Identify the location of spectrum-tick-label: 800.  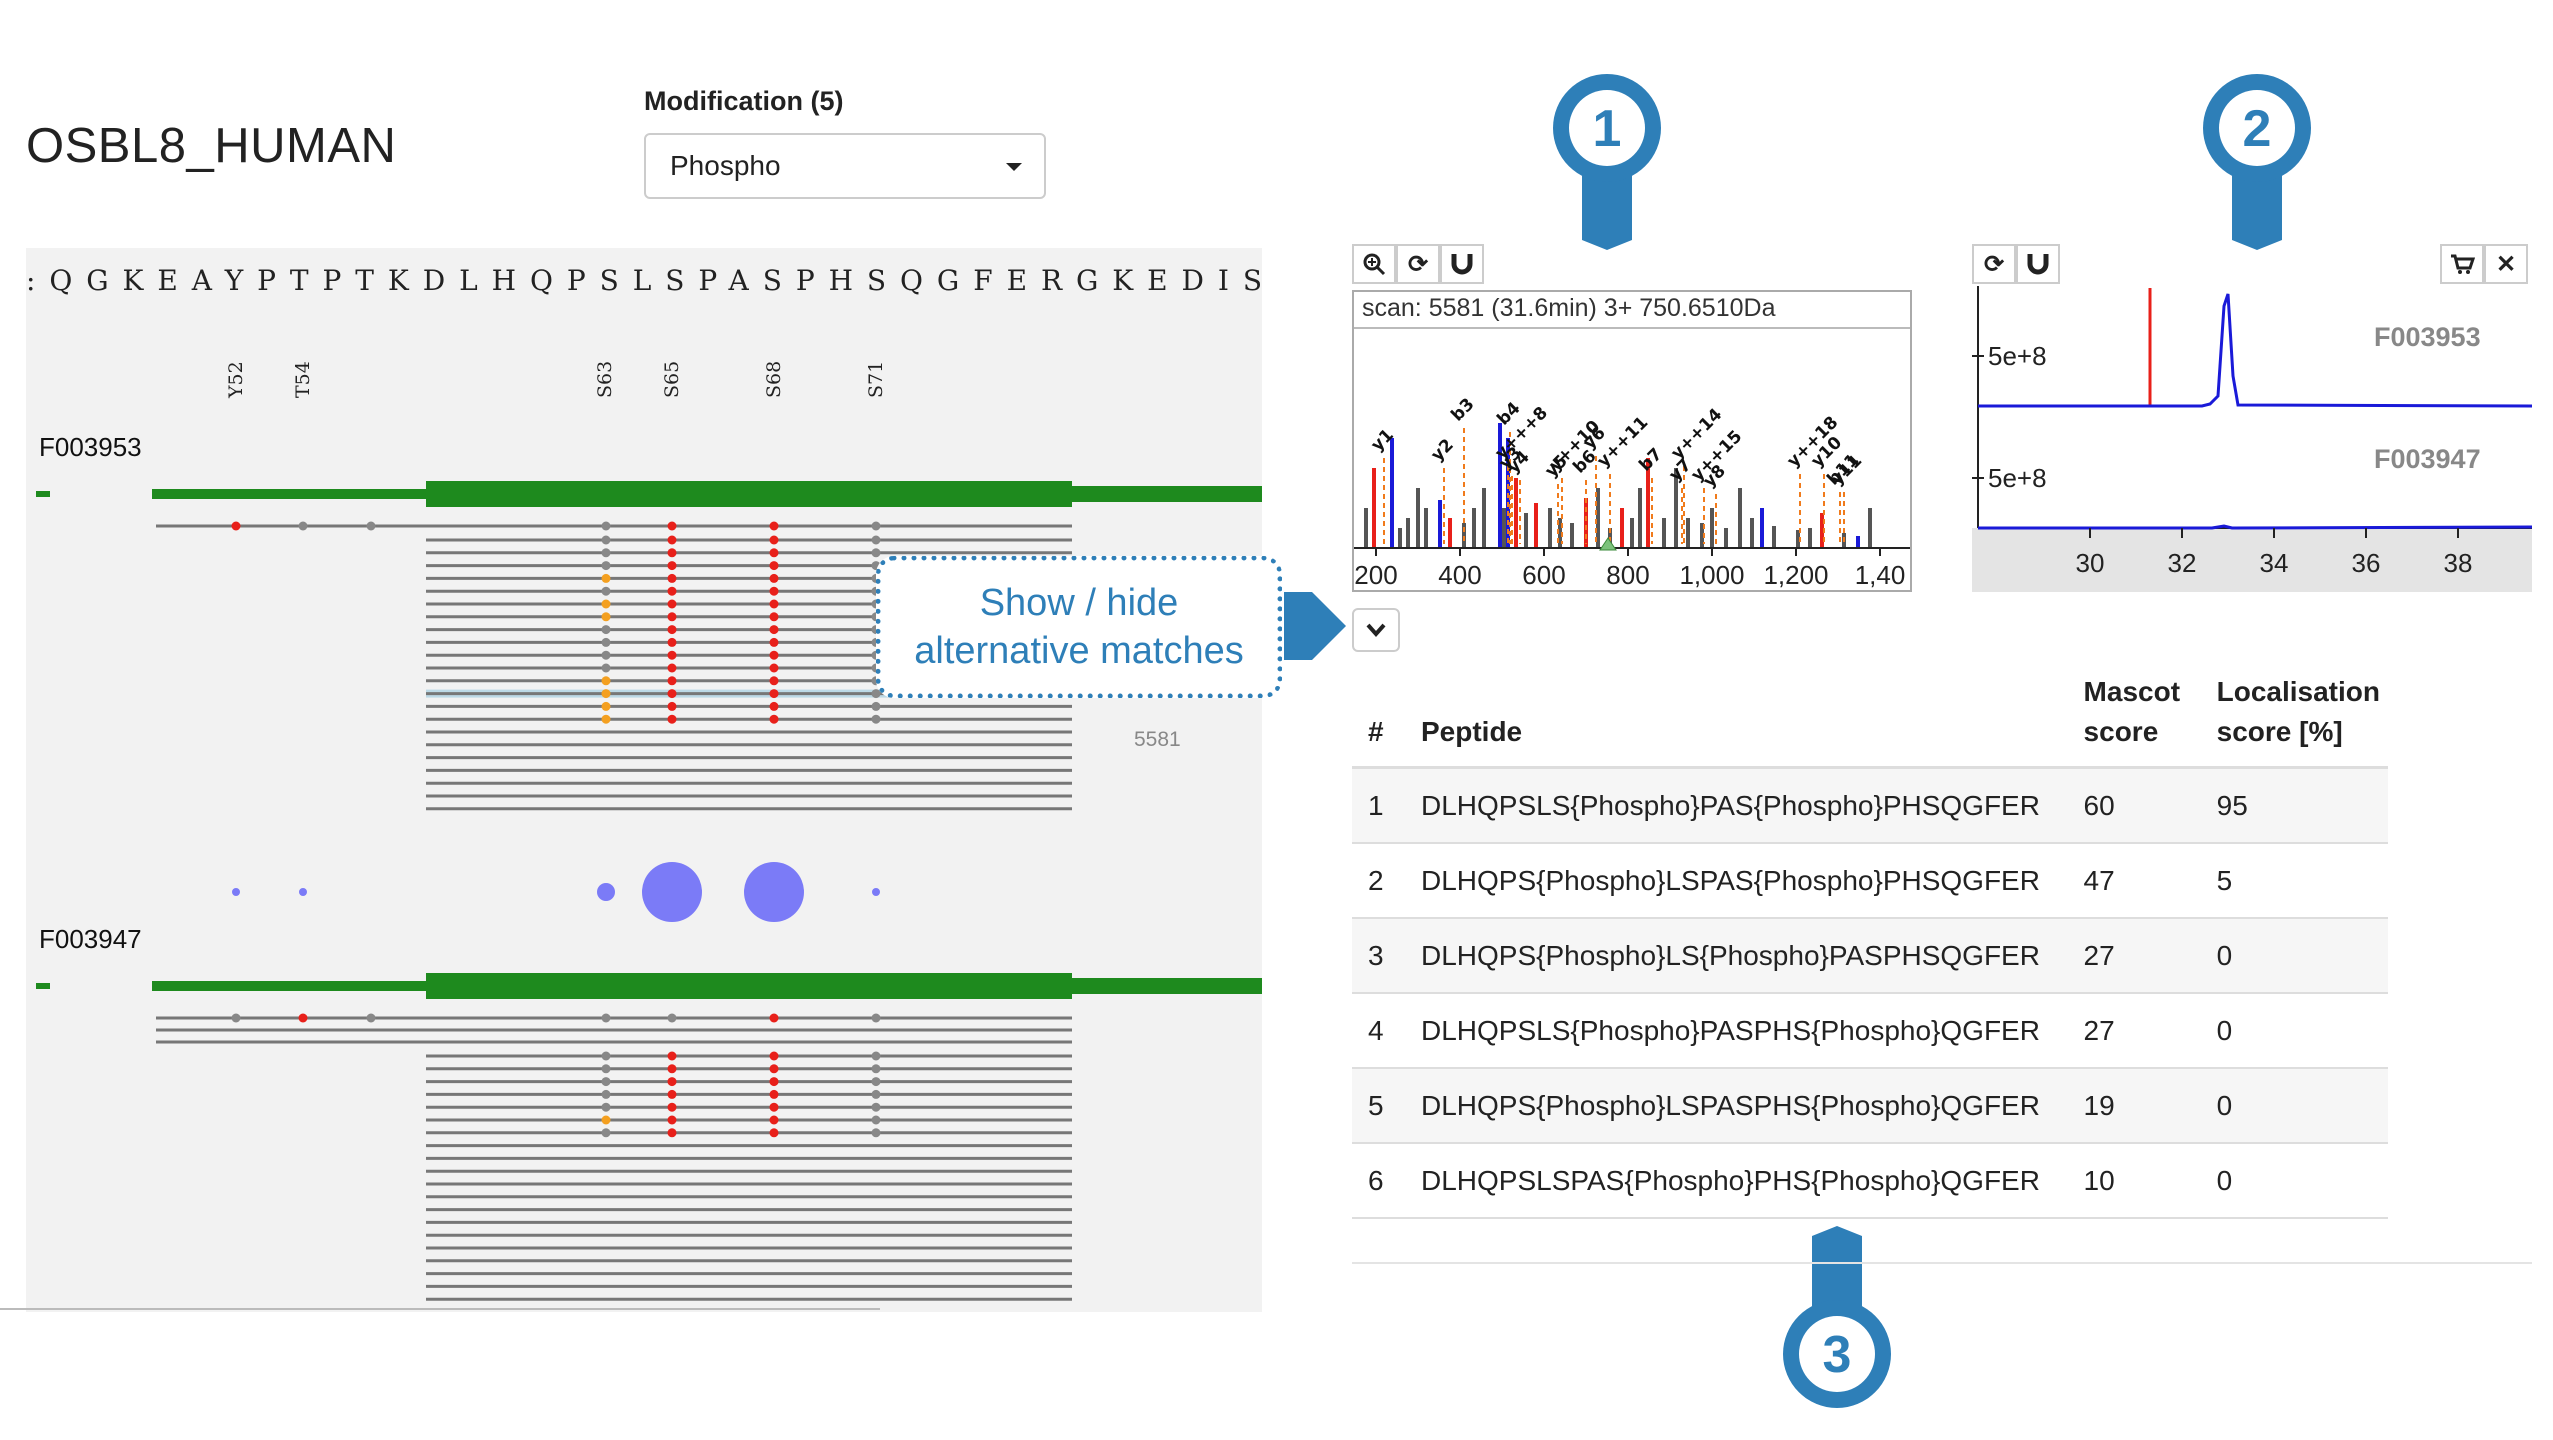
(1627, 575).